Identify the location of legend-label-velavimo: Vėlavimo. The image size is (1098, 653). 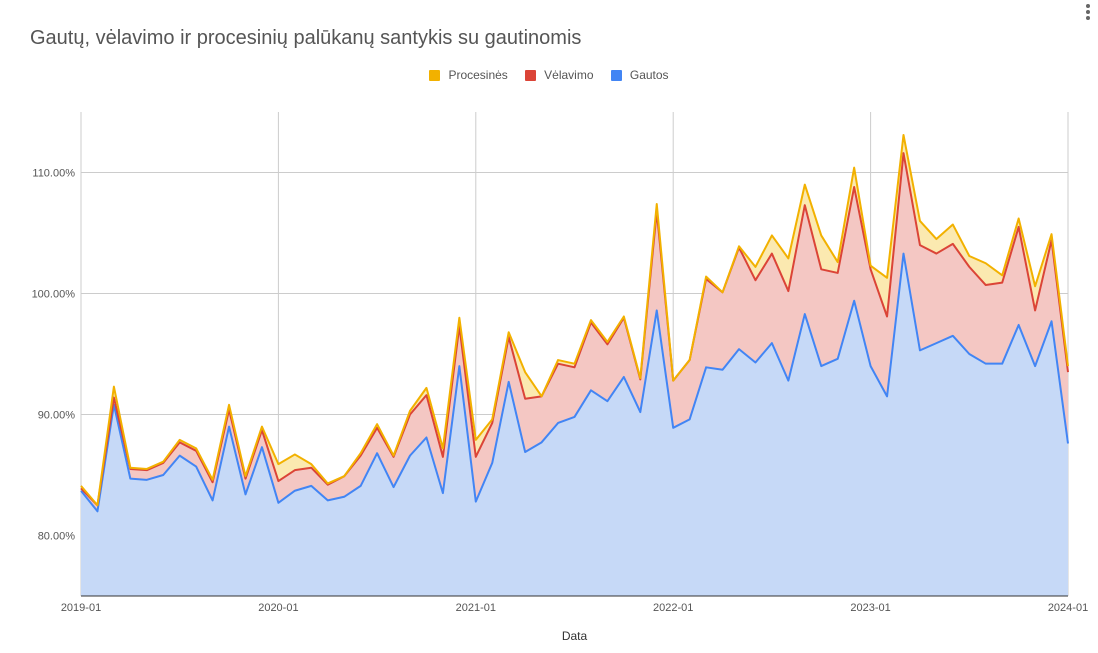
(569, 75).